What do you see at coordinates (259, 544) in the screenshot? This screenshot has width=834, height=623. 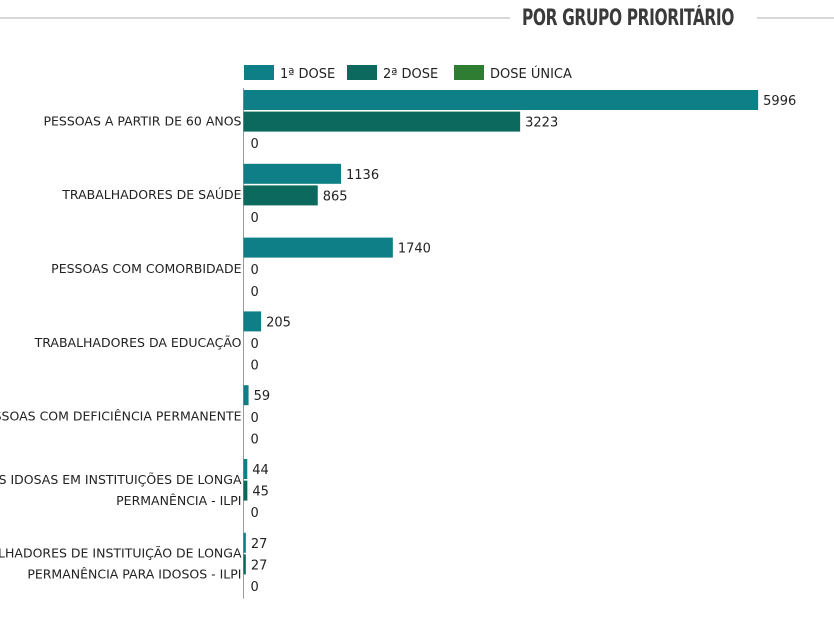 I see `data-label-7-series-1: 27` at bounding box center [259, 544].